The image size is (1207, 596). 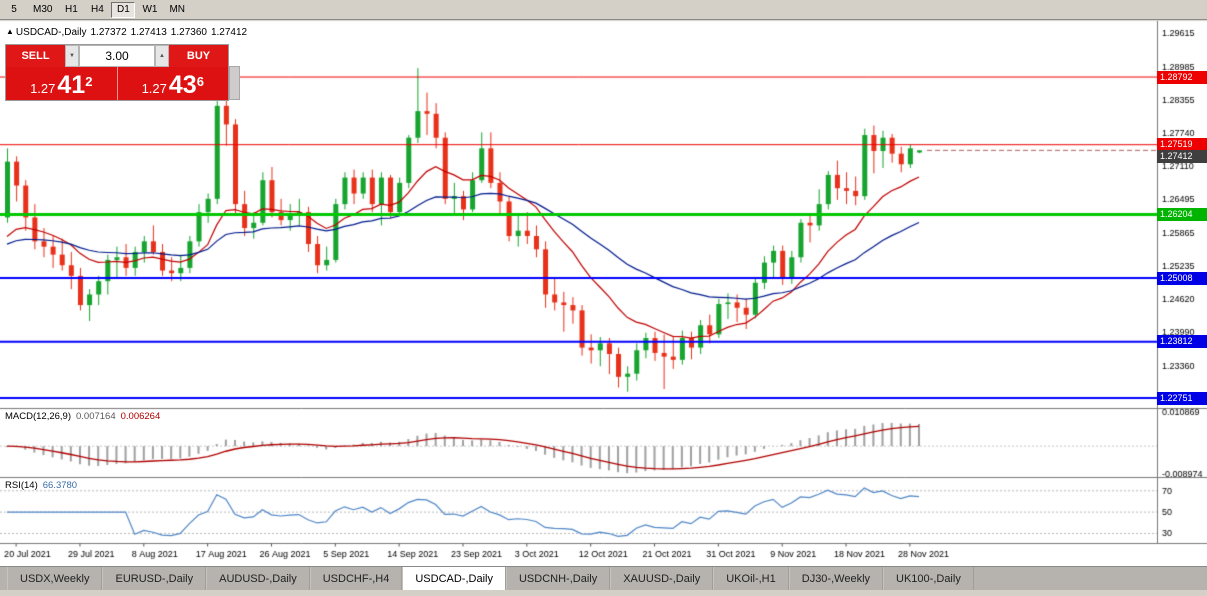 I want to click on sell-button: SELL, so click(x=35, y=56).